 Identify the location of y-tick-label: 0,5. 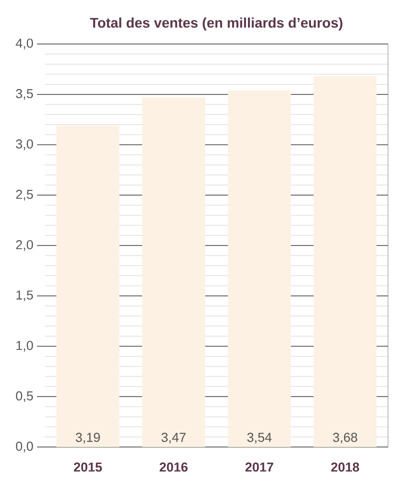
(24, 396).